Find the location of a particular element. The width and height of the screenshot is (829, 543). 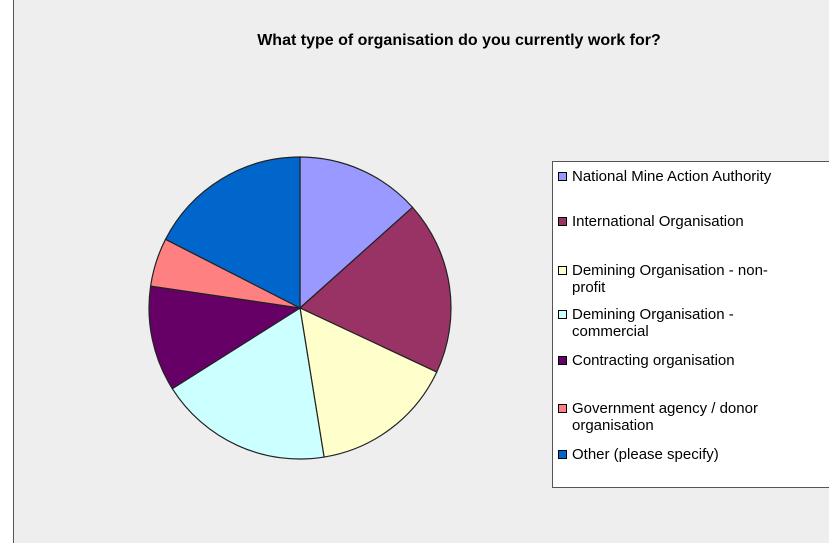

legend-item: Government agency / donor organisation is located at coordinates (693, 417).